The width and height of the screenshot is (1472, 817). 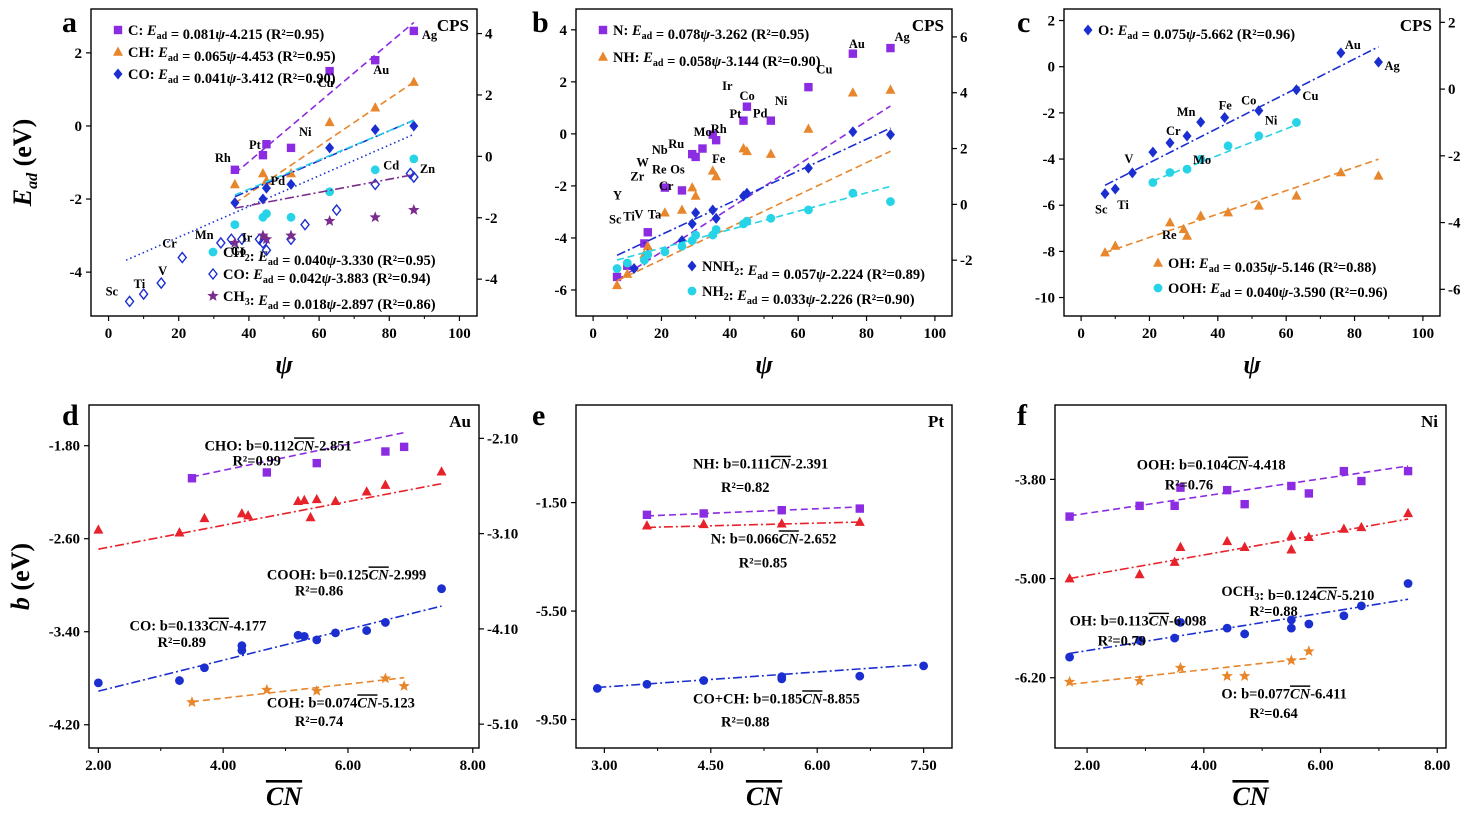 I want to click on point-label: Ag, so click(x=902, y=37).